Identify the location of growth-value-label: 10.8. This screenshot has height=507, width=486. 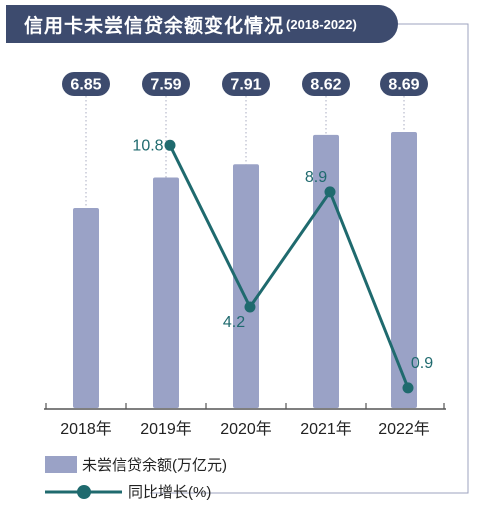
(147, 145).